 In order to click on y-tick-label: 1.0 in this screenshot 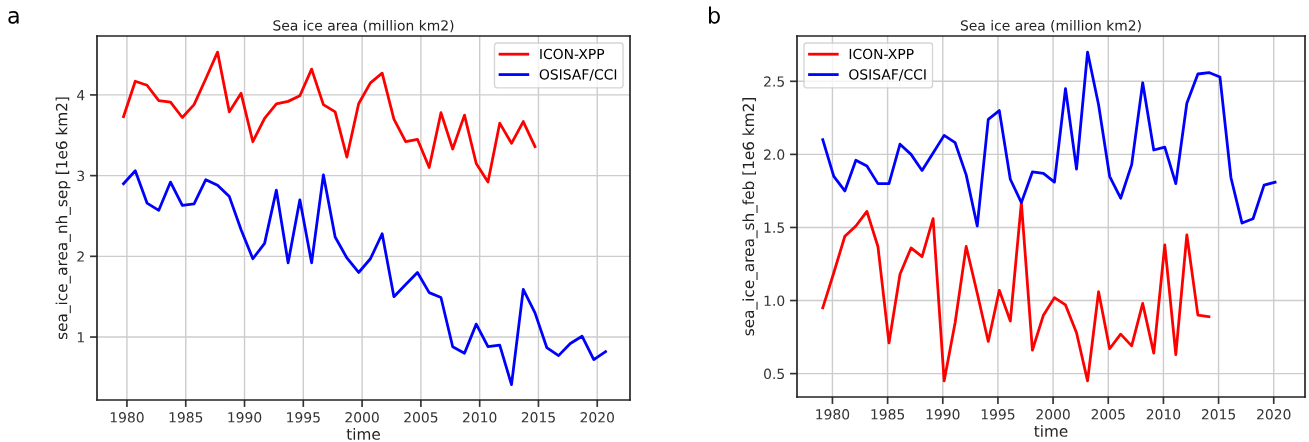, I will do `click(774, 301)`.